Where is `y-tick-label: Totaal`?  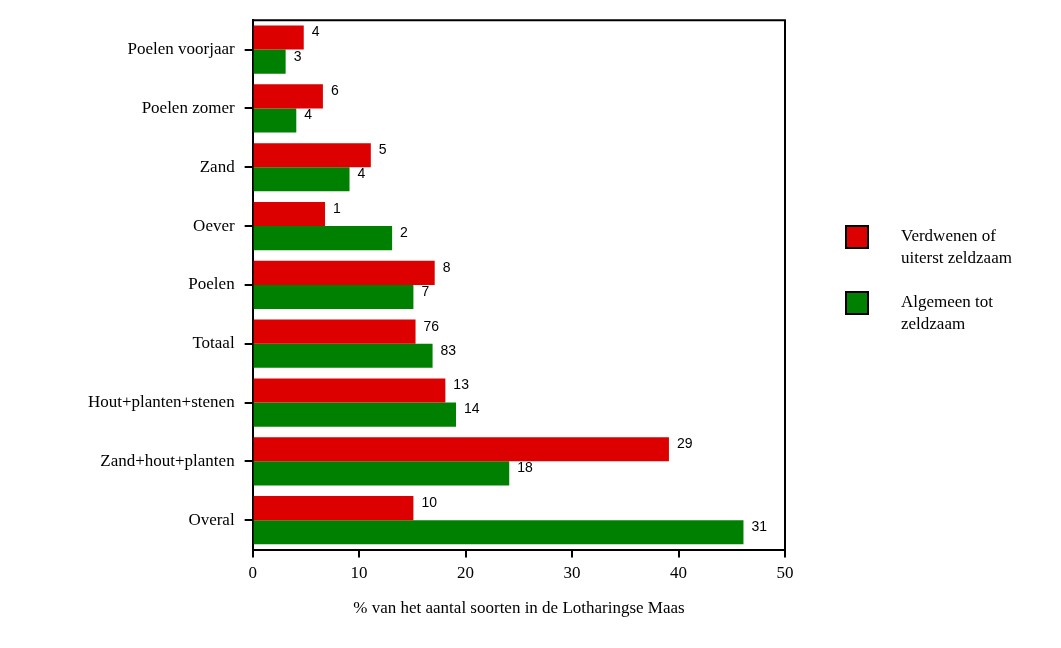 y-tick-label: Totaal is located at coordinates (213, 343).